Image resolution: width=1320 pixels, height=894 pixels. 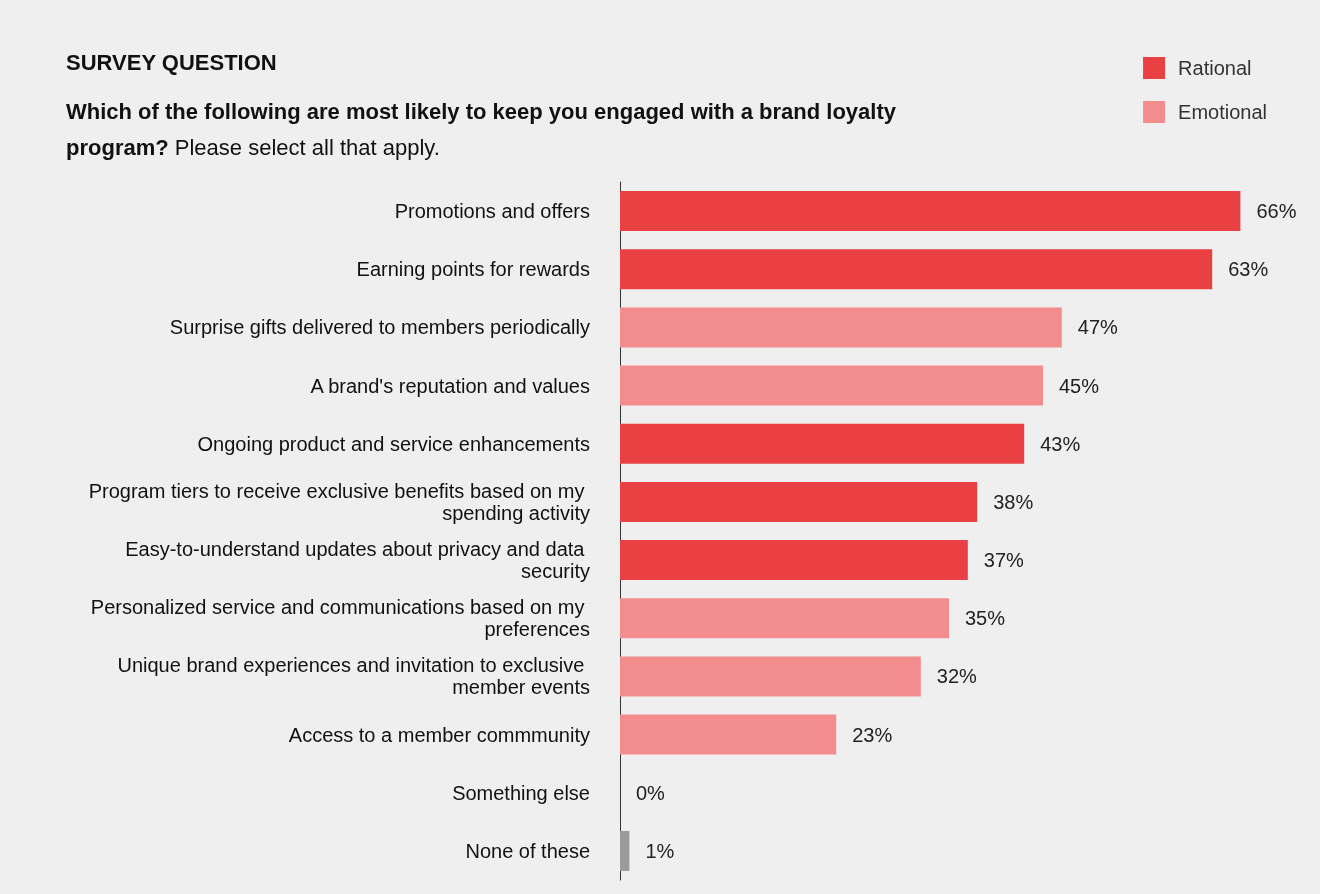 I want to click on text: SURVEY QUESTION, so click(x=171, y=63).